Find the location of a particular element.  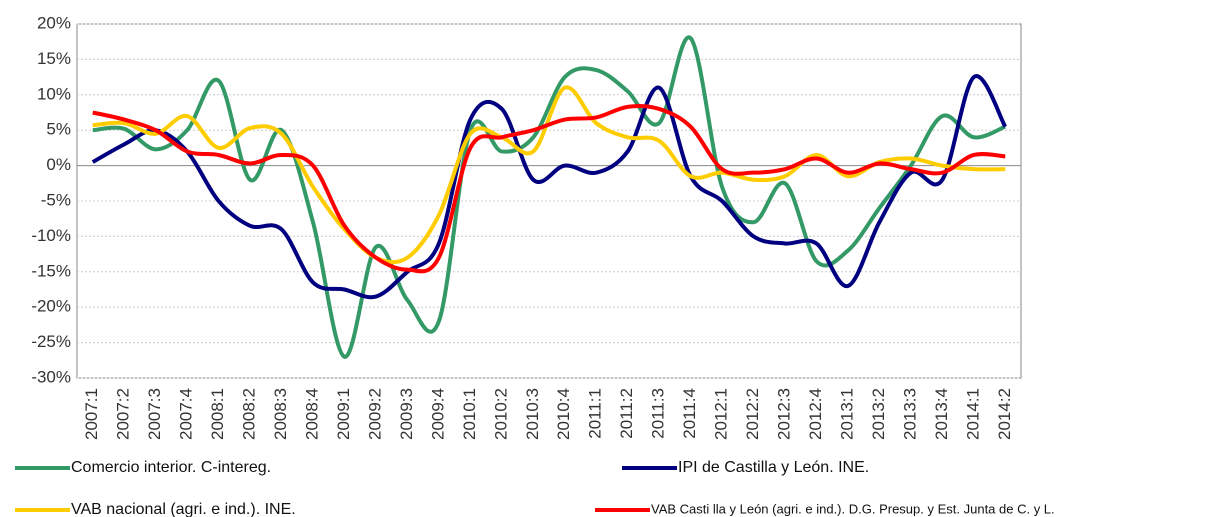

x-tick-label: 2013:1 is located at coordinates (846, 414).